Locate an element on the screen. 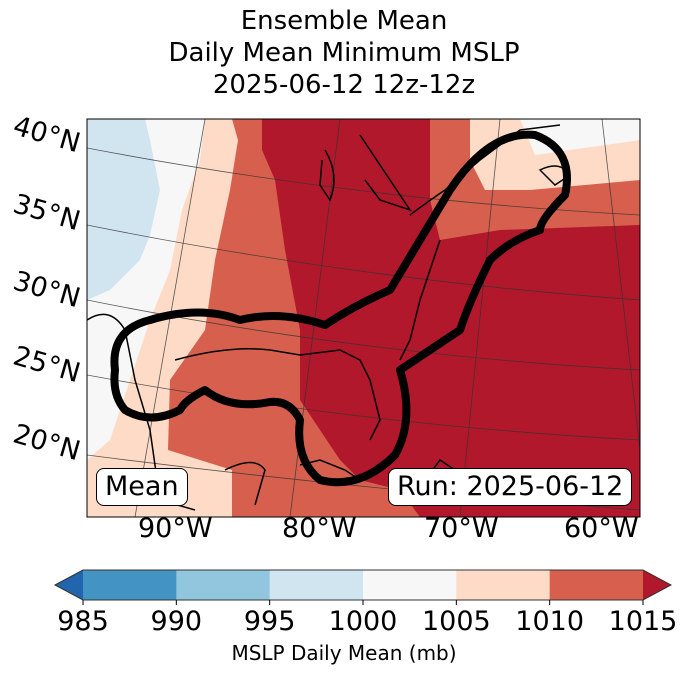 The width and height of the screenshot is (688, 674). colorbar-tick-label: 990 is located at coordinates (176, 621).